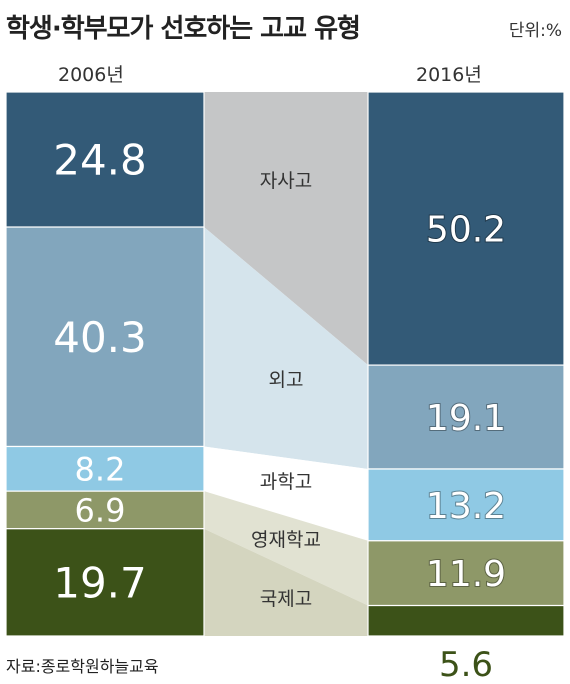 Image resolution: width=570 pixels, height=684 pixels. Describe the element at coordinates (286, 181) in the screenshot. I see `category-label-1: 자사고` at that location.